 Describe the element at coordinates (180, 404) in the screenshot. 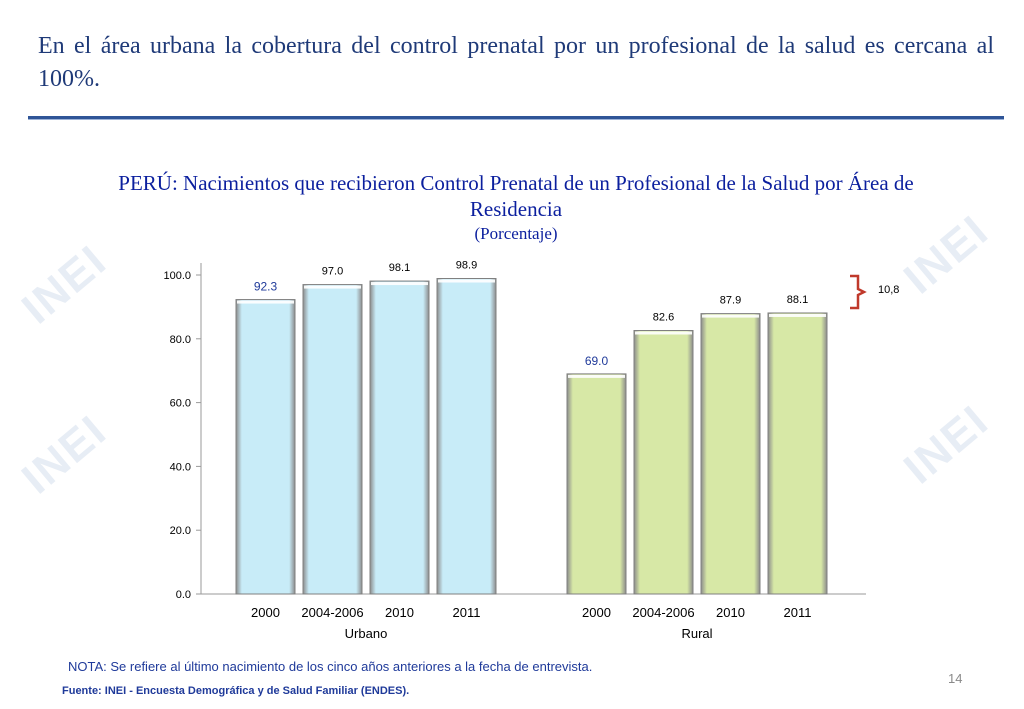

I see `y-tick-label: 60.0` at that location.